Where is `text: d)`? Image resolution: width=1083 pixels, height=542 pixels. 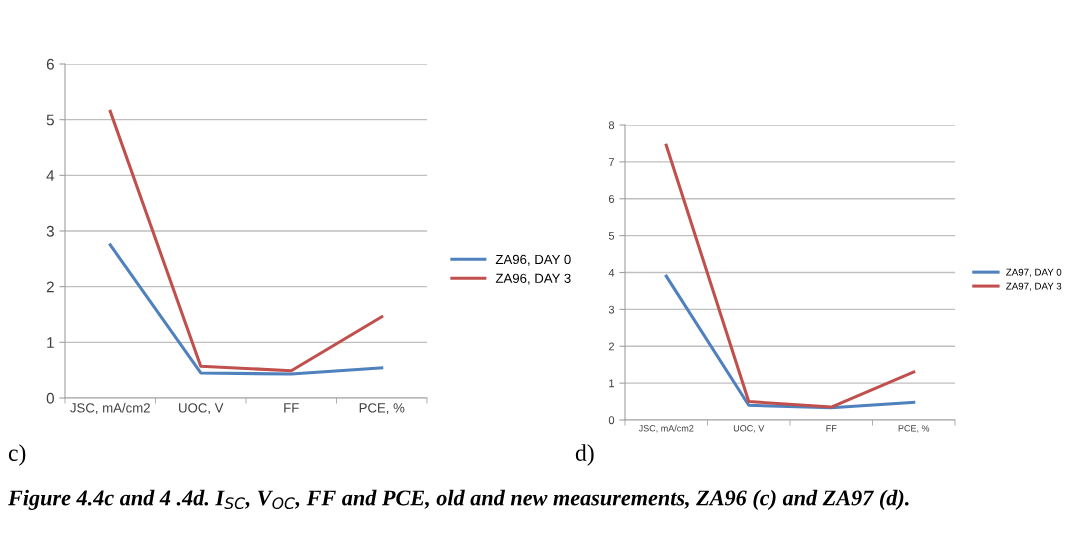 text: d) is located at coordinates (584, 455).